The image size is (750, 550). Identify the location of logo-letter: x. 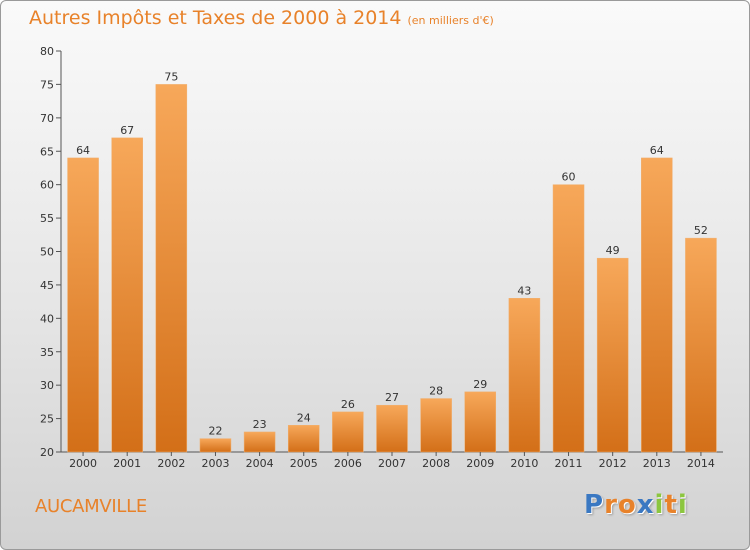
(645, 505).